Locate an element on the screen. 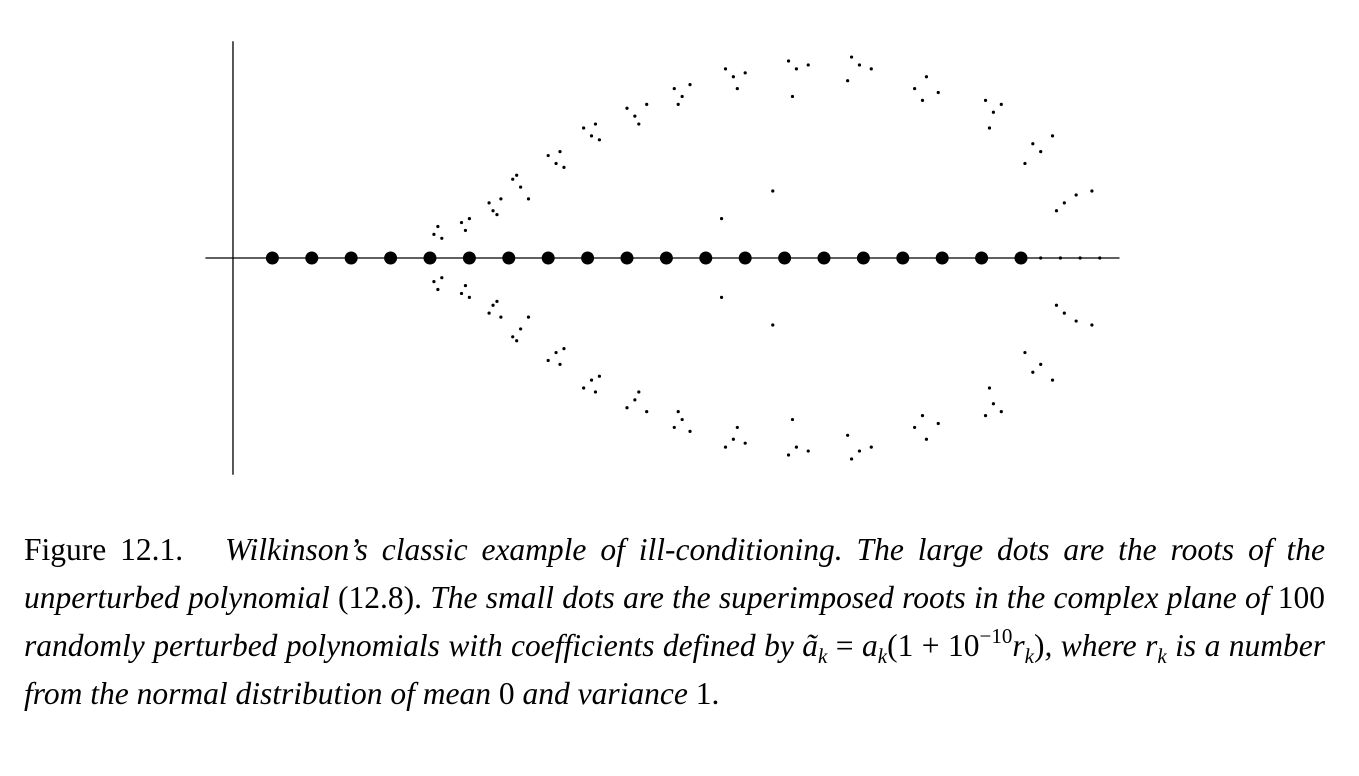  caption-math: ) is located at coordinates (1039, 645).